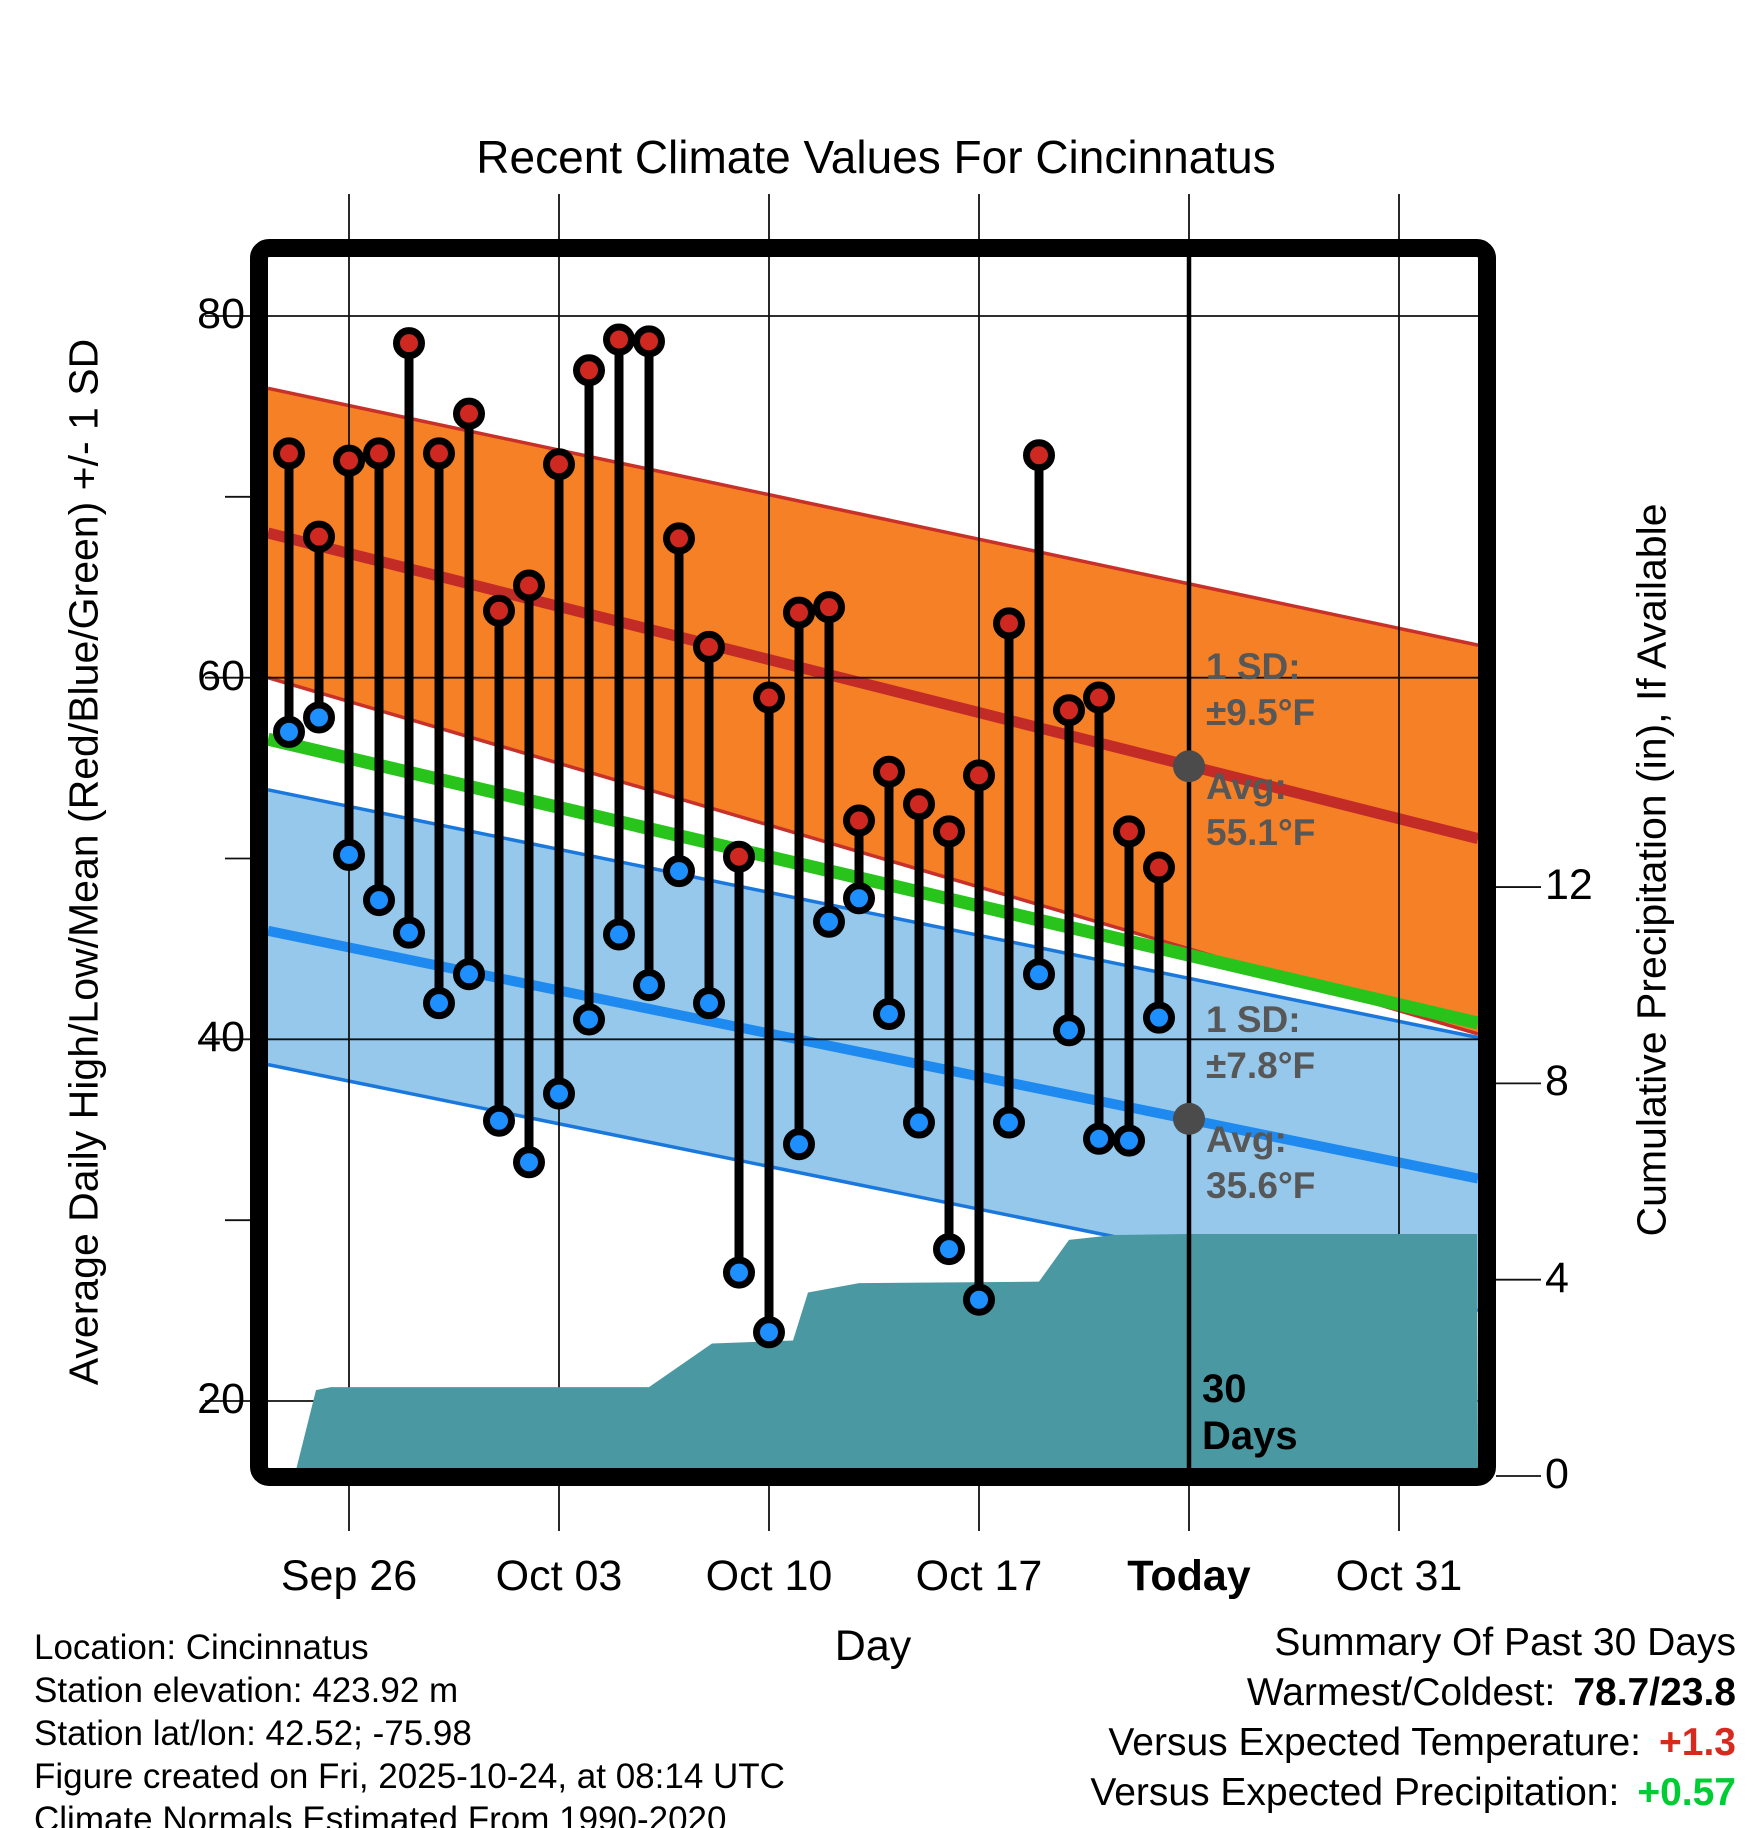  Describe the element at coordinates (1189, 766) in the screenshot. I see `high-avg-marker` at that location.